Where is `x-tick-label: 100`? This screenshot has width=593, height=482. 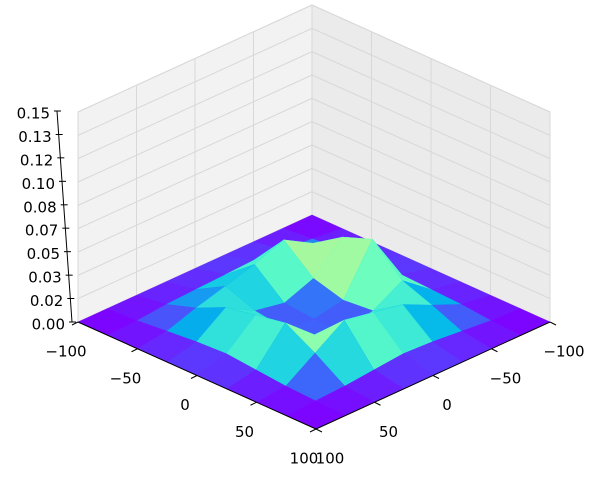
x-tick-label: 100 is located at coordinates (304, 459).